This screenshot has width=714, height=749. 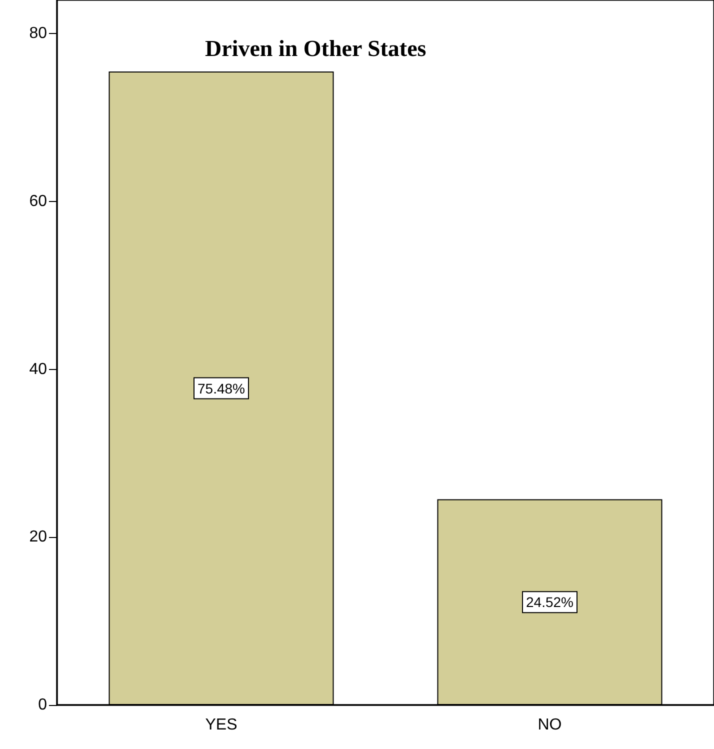 What do you see at coordinates (221, 388) in the screenshot?
I see `data-label: 75.48%` at bounding box center [221, 388].